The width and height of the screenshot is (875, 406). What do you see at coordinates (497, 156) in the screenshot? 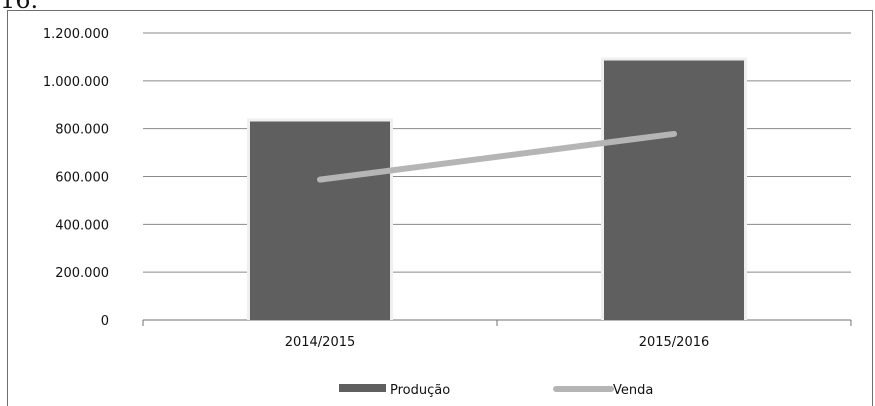
I see `line-venda` at bounding box center [497, 156].